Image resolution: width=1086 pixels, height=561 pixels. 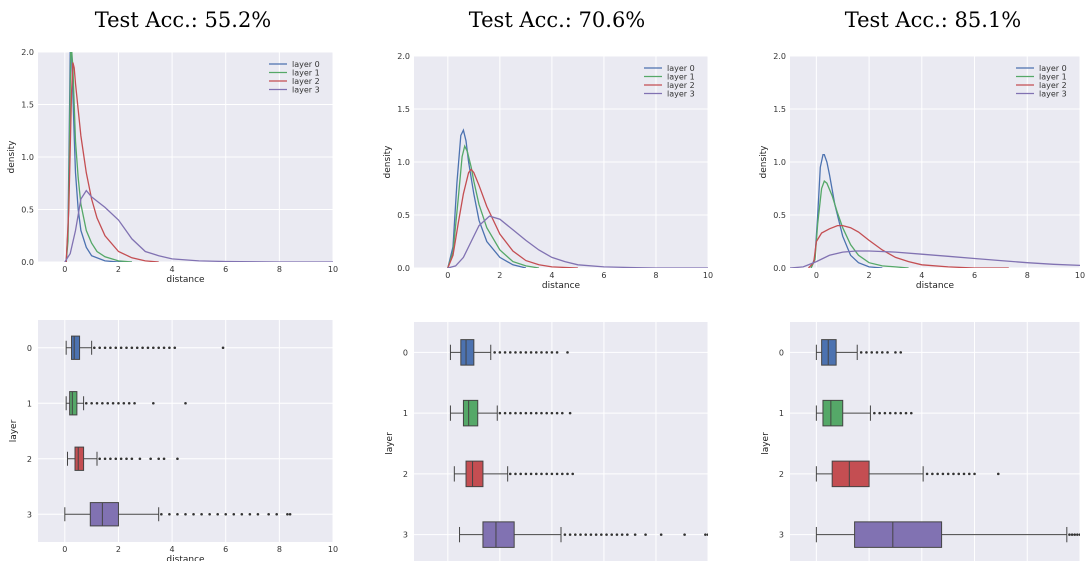 What do you see at coordinates (578, 443) in the screenshot?
I see `boxes-group` at bounding box center [578, 443].